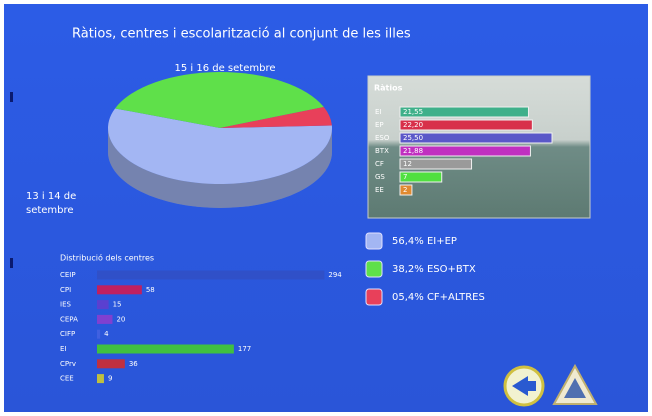 This screenshot has height=416, width=652. I want to click on bar-label: CIFP, so click(67, 334).